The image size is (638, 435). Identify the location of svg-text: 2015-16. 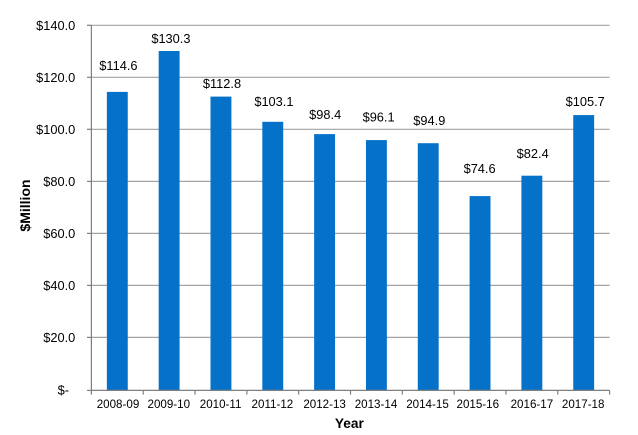
(478, 404).